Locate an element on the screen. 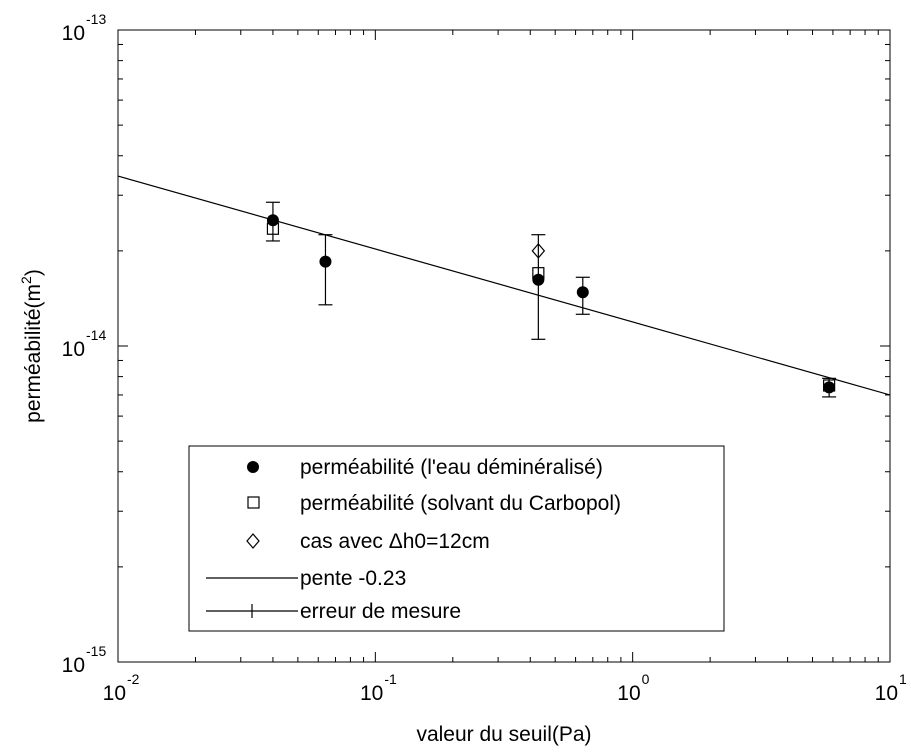 The image size is (911, 753). data-point-open-diamond is located at coordinates (538, 250).